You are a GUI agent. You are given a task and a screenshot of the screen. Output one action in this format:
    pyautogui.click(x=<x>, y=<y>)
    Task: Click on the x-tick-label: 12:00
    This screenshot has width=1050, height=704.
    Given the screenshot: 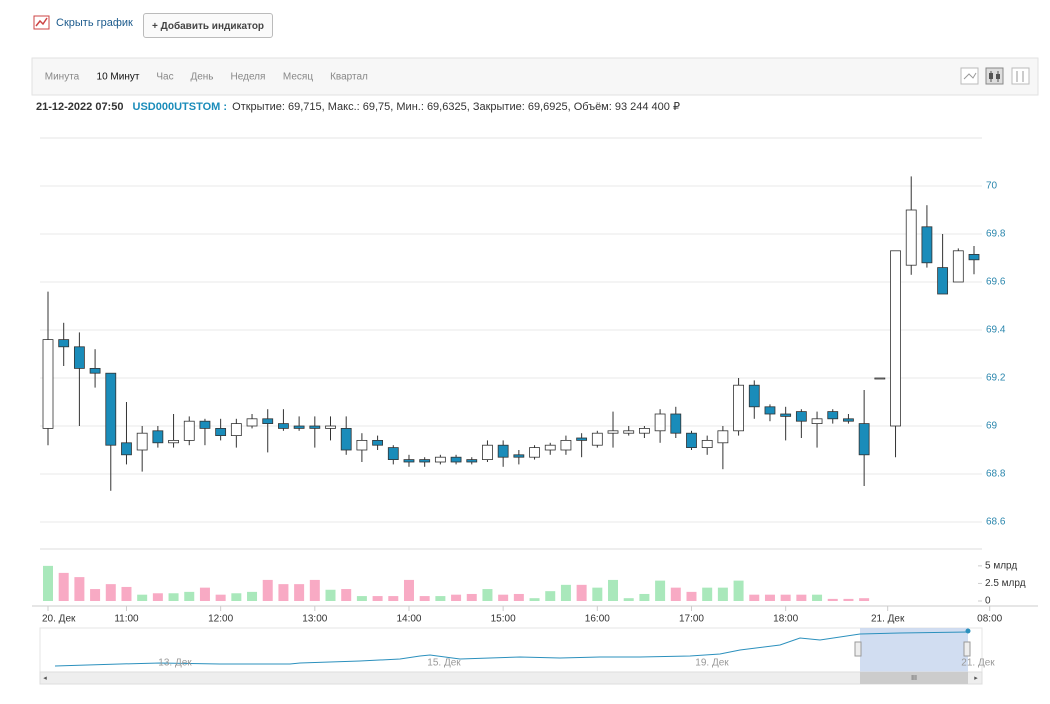 What is the action you would take?
    pyautogui.click(x=220, y=619)
    